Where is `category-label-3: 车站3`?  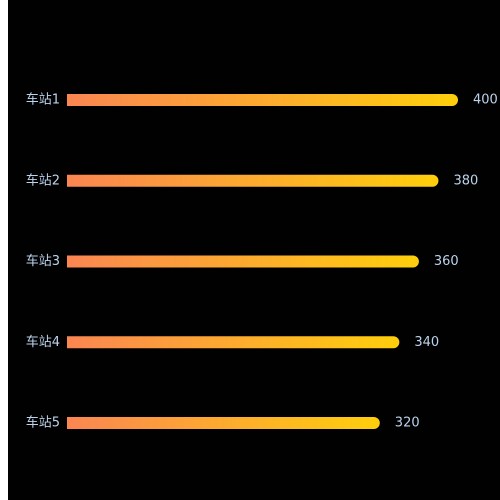 category-label-3: 车站3 is located at coordinates (43, 261).